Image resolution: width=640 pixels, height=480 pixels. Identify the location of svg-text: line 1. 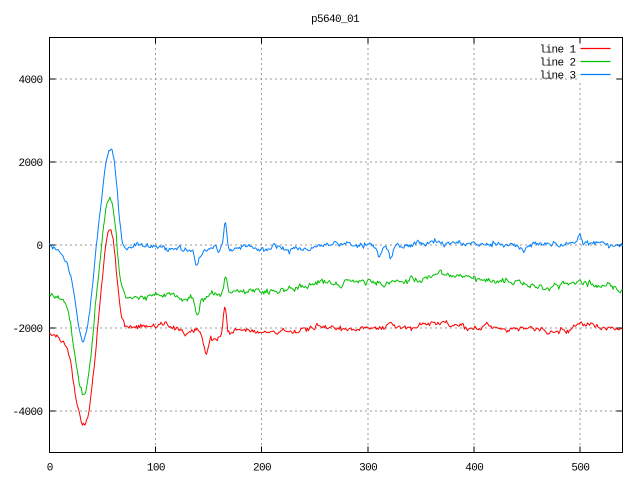
(557, 51).